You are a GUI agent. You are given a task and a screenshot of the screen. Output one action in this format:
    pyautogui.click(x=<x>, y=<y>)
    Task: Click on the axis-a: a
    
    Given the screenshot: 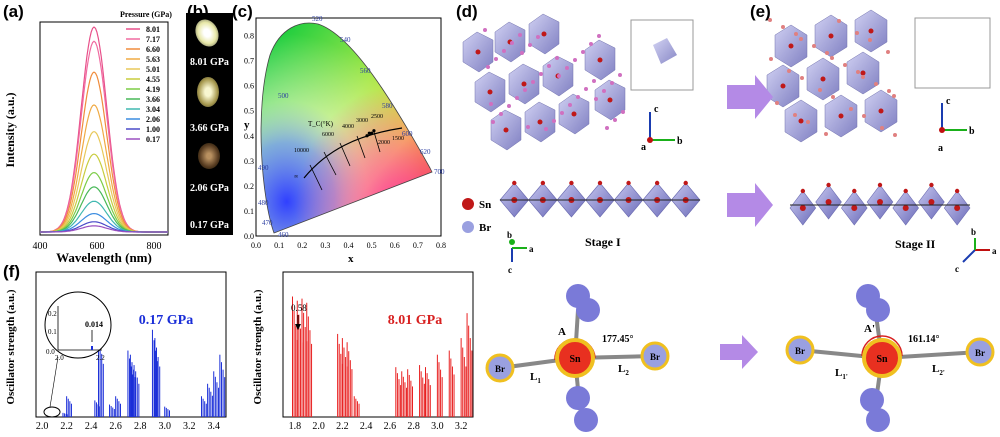 What is the action you would take?
    pyautogui.click(x=994, y=251)
    